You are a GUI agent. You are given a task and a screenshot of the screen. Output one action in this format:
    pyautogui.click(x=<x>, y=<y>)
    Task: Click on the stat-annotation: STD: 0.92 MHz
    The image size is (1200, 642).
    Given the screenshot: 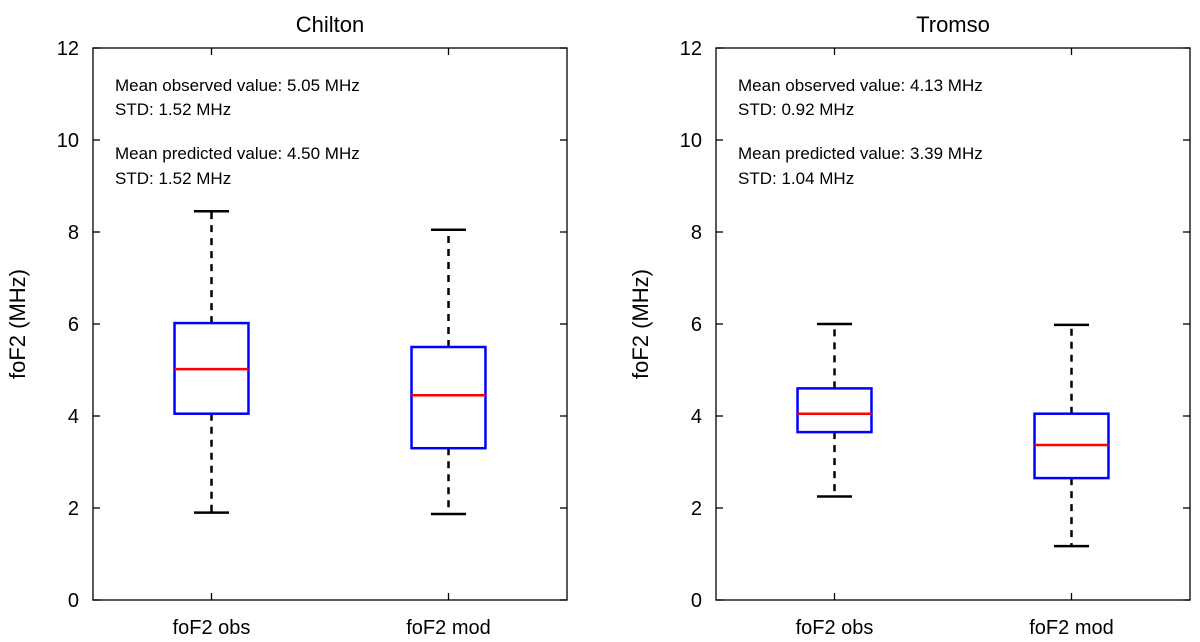 What is the action you would take?
    pyautogui.click(x=796, y=109)
    